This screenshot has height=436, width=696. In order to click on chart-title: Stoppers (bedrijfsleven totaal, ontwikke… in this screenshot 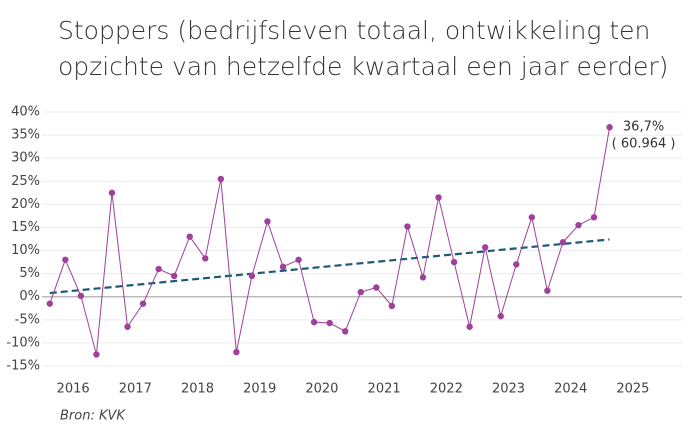, I will do `click(354, 30)`.